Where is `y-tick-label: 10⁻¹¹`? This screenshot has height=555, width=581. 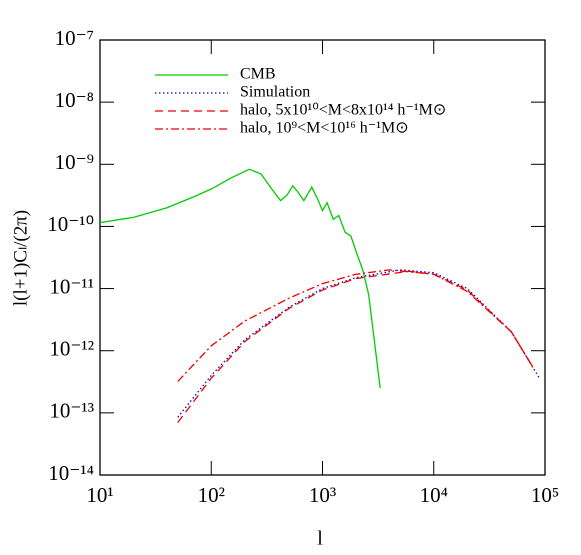 y-tick-label: 10⁻¹¹ is located at coordinates (71, 286).